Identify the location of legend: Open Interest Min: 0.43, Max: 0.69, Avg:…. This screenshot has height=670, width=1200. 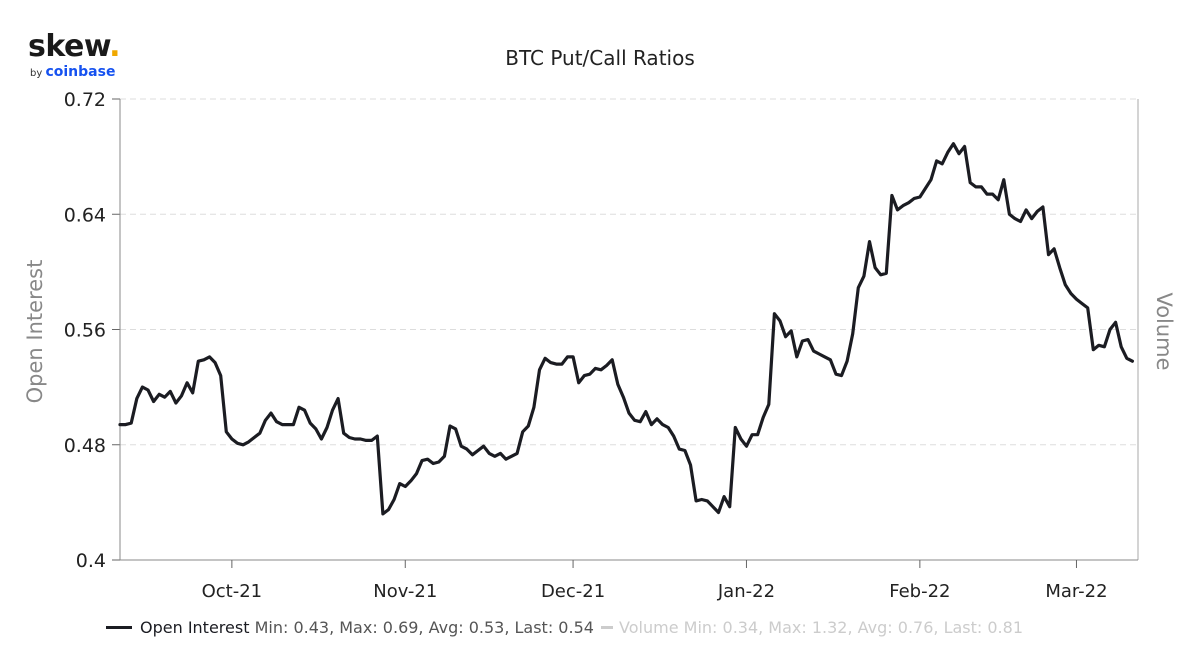
(564, 627).